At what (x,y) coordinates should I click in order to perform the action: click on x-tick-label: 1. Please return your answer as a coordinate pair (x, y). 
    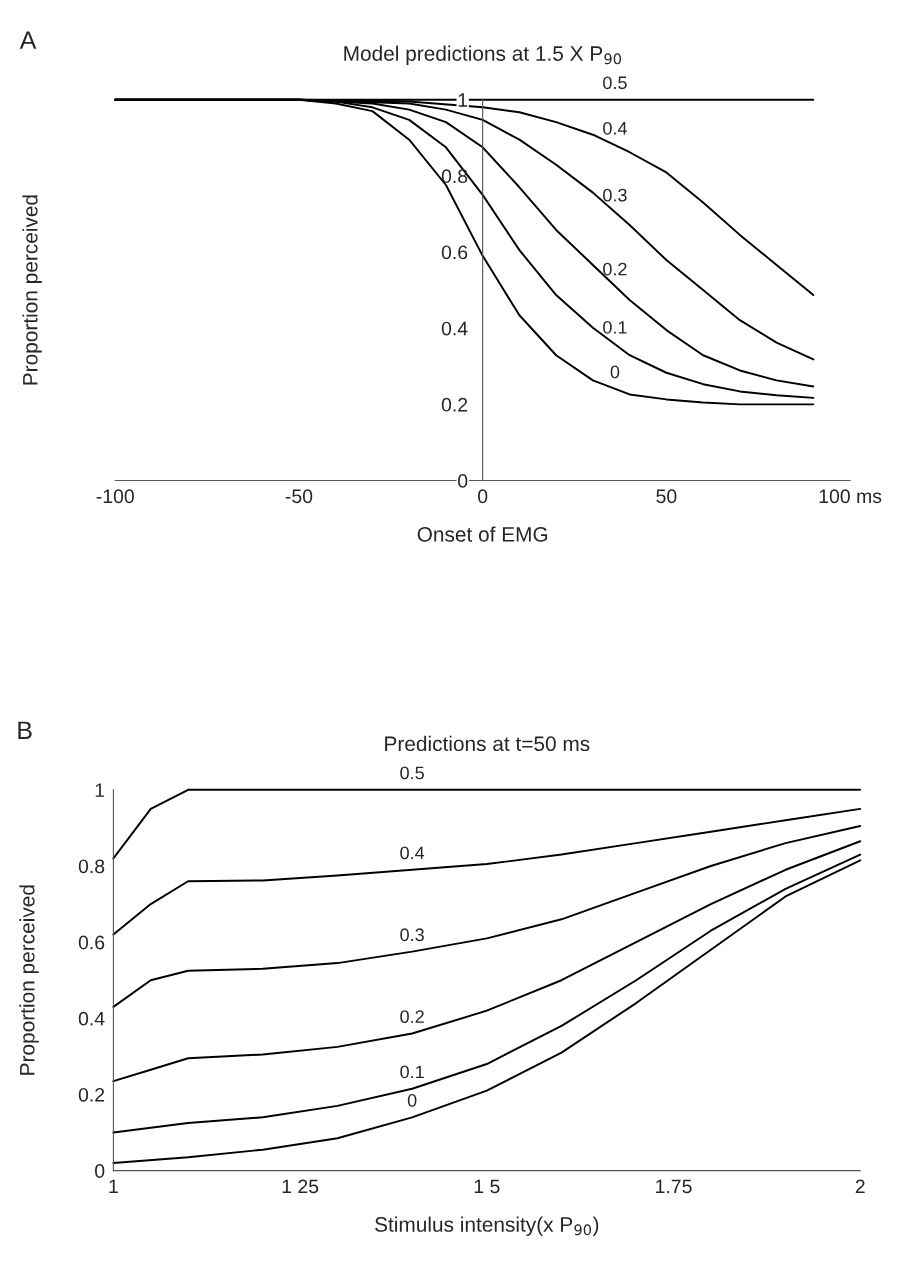
    Looking at the image, I should click on (113, 1186).